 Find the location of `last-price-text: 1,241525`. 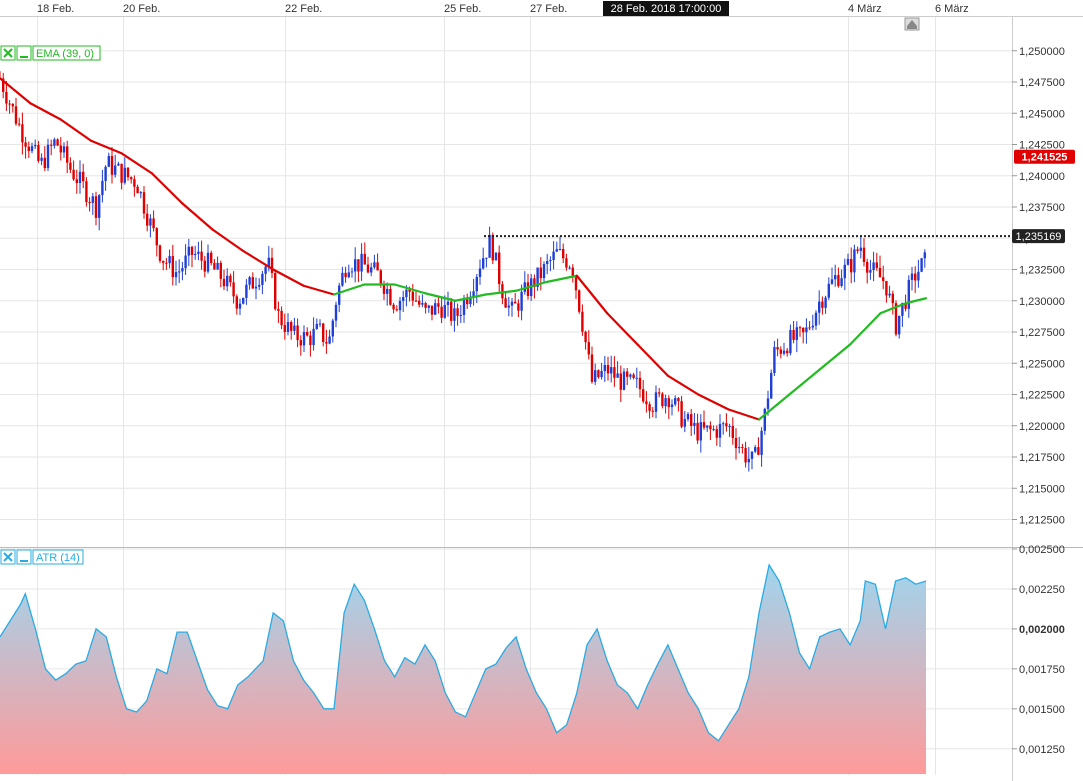

last-price-text: 1,241525 is located at coordinates (1045, 158).